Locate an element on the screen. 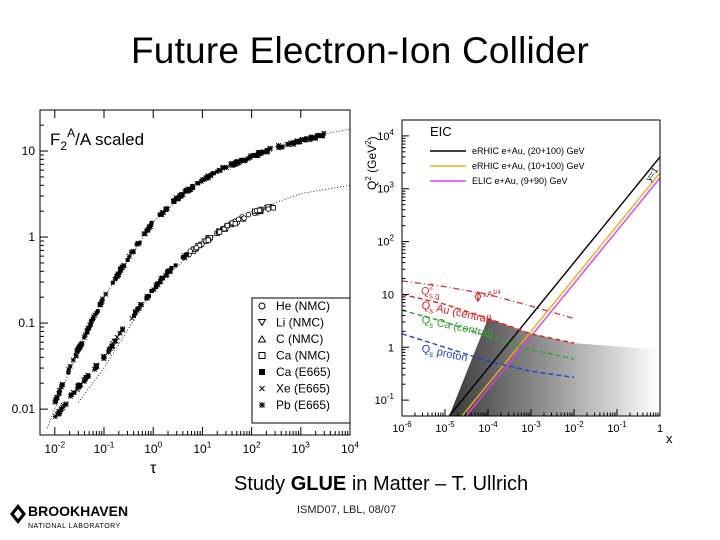  y-tick-label: 10 is located at coordinates (29, 151).